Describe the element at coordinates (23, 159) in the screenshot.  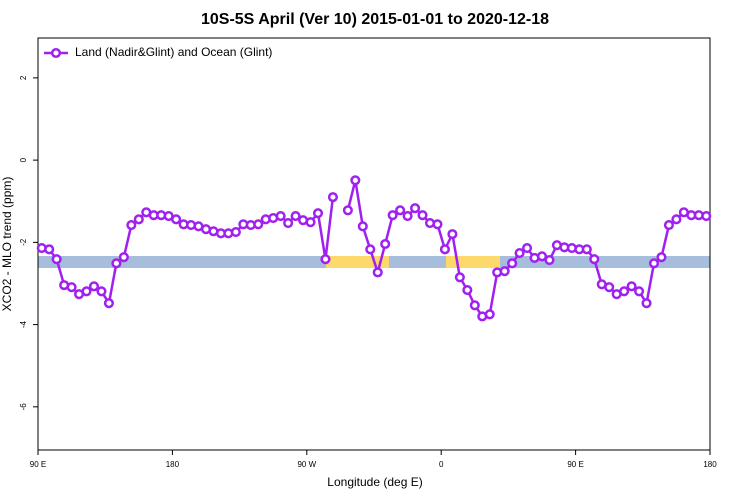
I see `y-tick-label: 0` at that location.